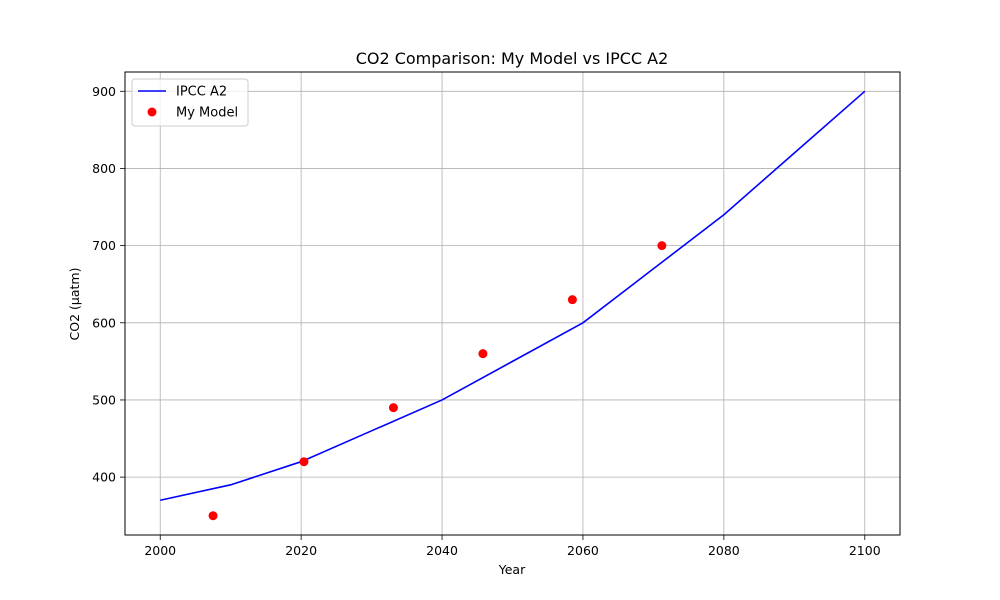 The width and height of the screenshot is (1000, 600). Describe the element at coordinates (104, 399) in the screenshot. I see `y-tick-label: 500` at that location.